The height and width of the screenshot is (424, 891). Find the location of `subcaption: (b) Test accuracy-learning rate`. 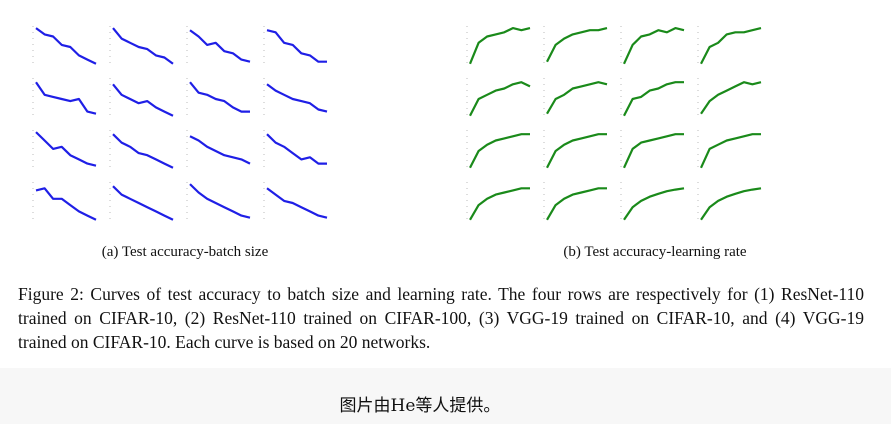

subcaption: (b) Test accuracy-learning rate is located at coordinates (655, 252).